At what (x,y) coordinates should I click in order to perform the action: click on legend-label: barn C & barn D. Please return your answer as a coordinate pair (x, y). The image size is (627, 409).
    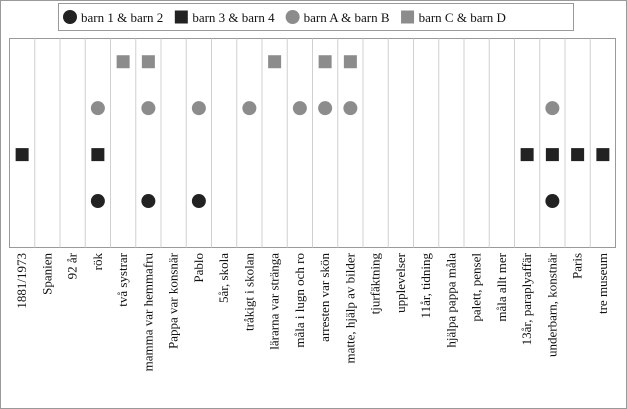
    Looking at the image, I should click on (462, 17).